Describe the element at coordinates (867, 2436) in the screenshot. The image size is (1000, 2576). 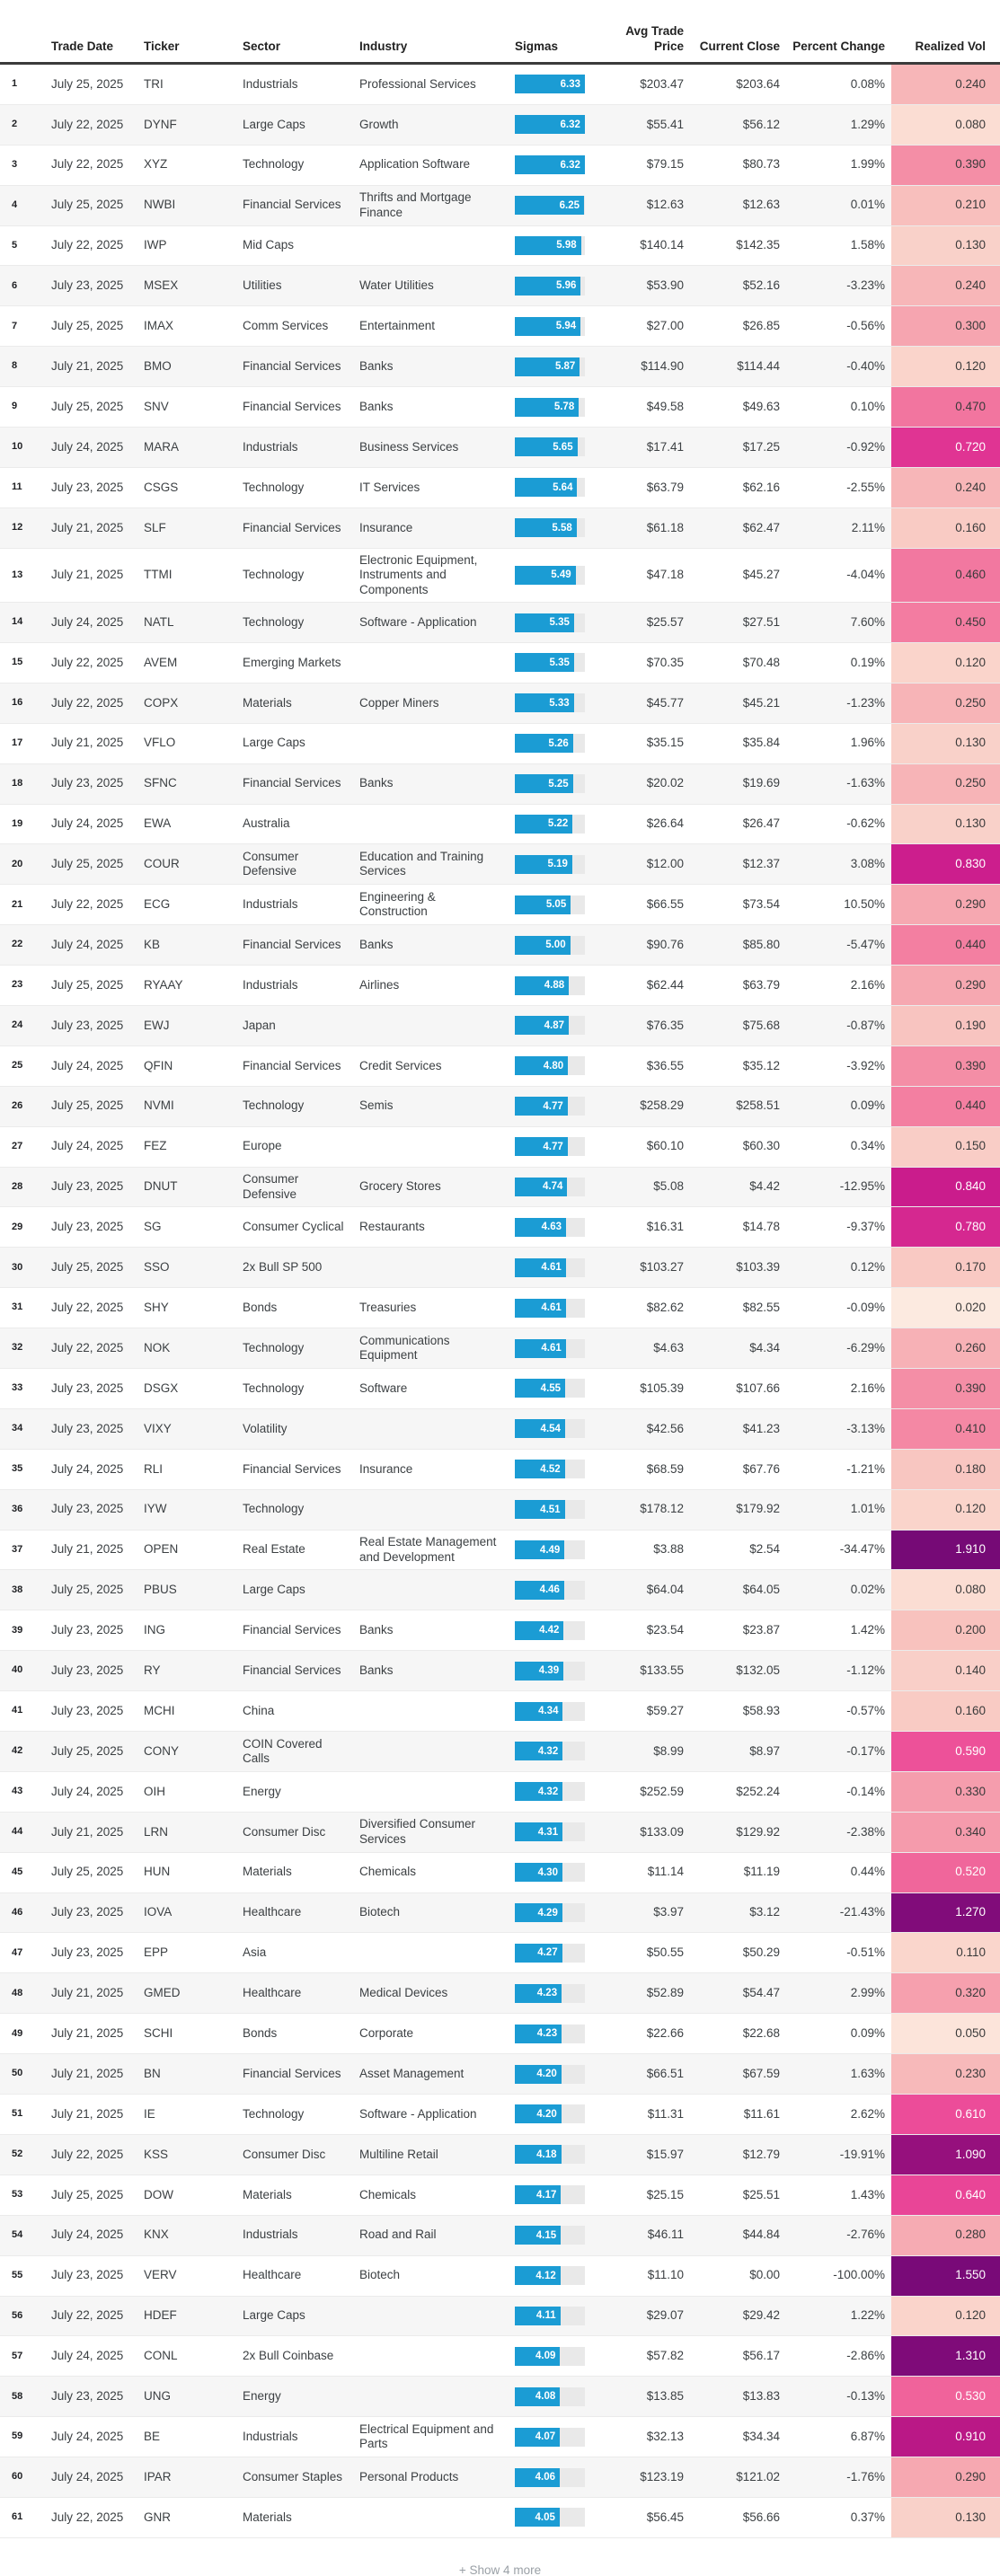
I see `percent-change-cell: 6.87%` at that location.